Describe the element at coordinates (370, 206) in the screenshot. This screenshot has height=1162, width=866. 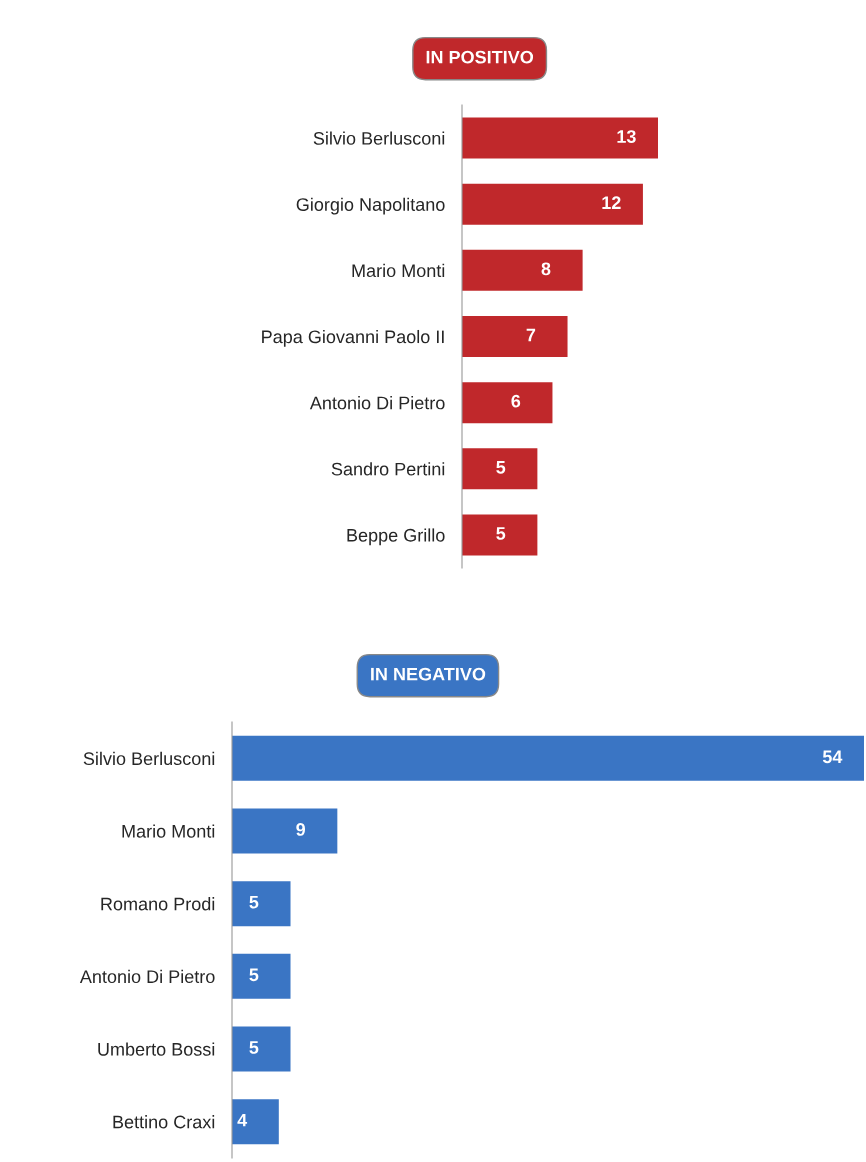
I see `y-tick-label: Giorgio Napolitano` at that location.